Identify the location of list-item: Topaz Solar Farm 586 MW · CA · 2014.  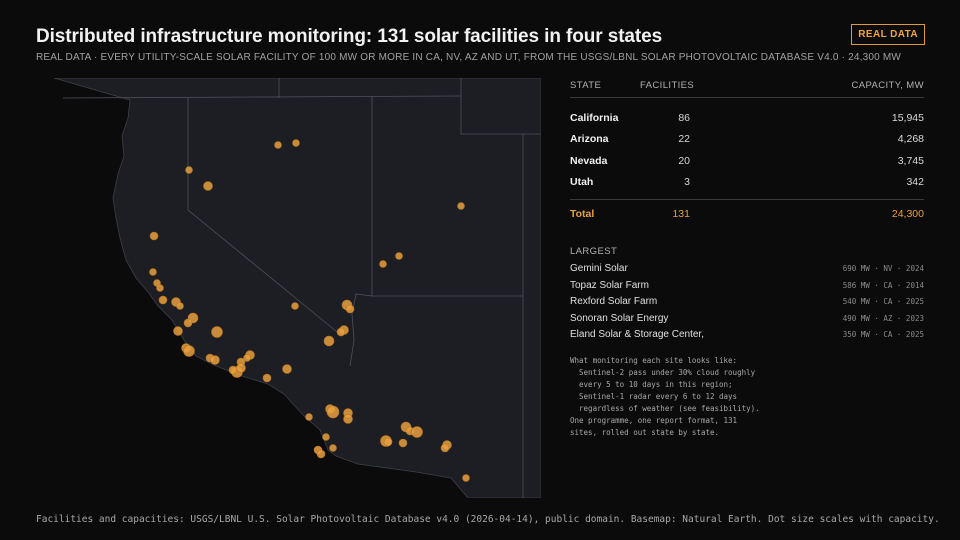
(747, 286).